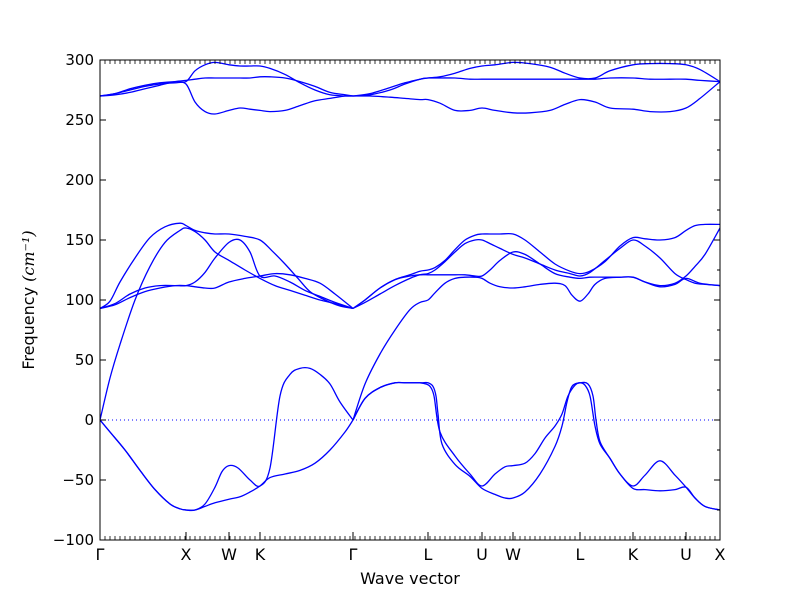 This screenshot has height=600, width=800. Describe the element at coordinates (79, 300) in the screenshot. I see `y-tick-label: 100` at that location.